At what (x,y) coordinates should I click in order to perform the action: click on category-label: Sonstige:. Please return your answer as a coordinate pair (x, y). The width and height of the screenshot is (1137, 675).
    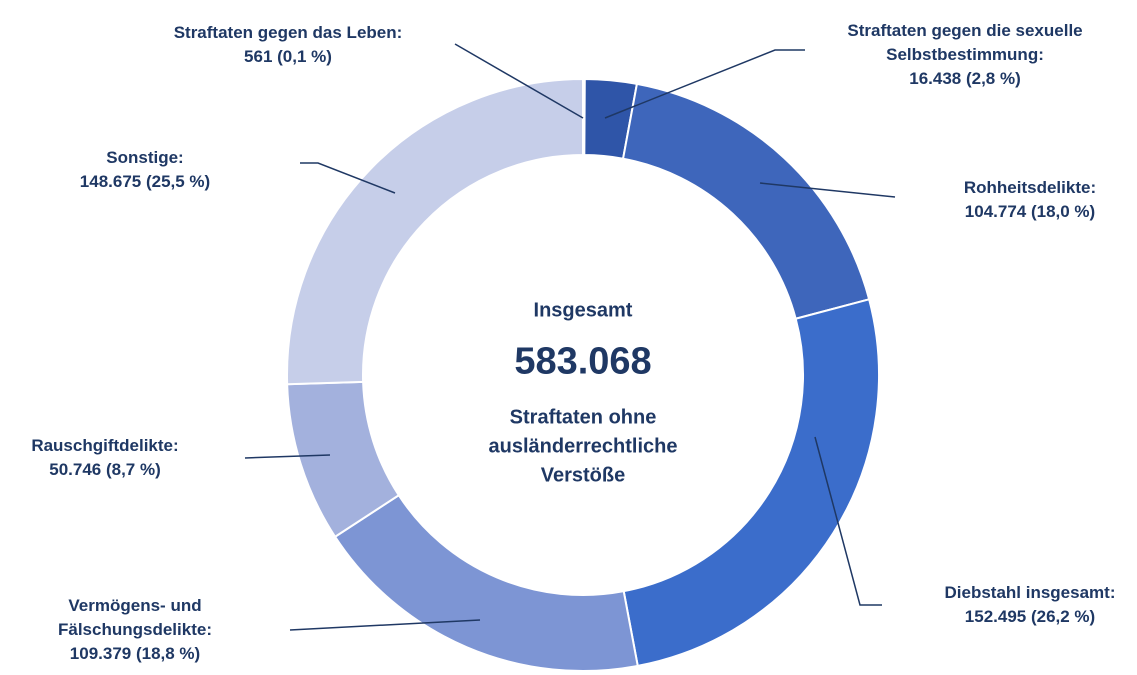
    Looking at the image, I should click on (145, 157).